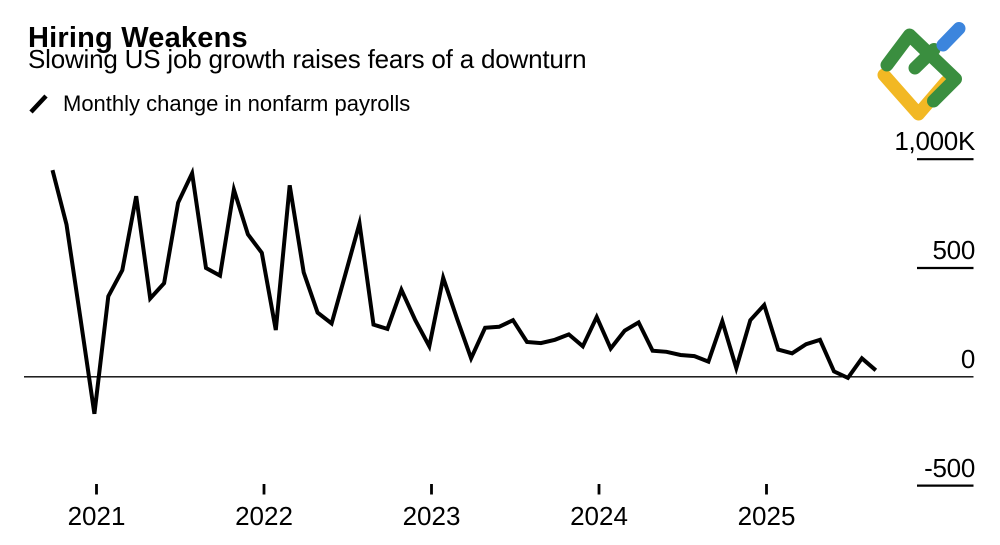 The image size is (1000, 545). Describe the element at coordinates (934, 141) in the screenshot. I see `y-axis-label: 1,000K` at that location.